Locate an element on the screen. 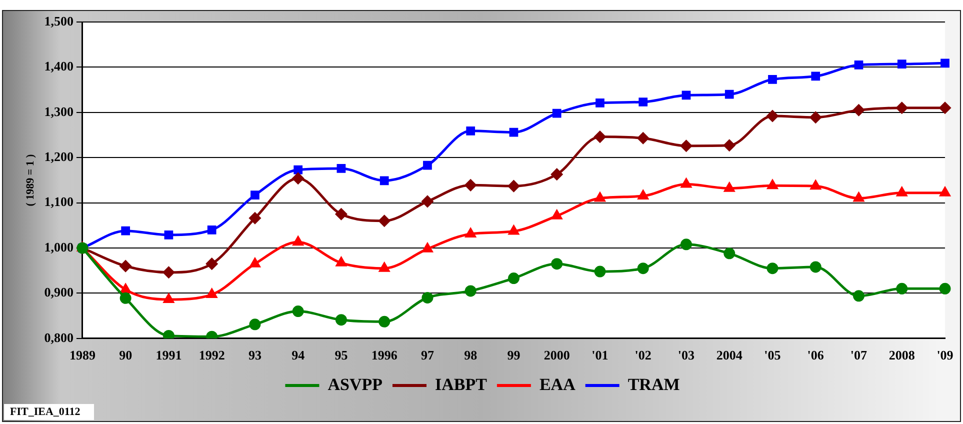 This screenshot has width=963, height=424. x-tick-label: 99 is located at coordinates (514, 355).